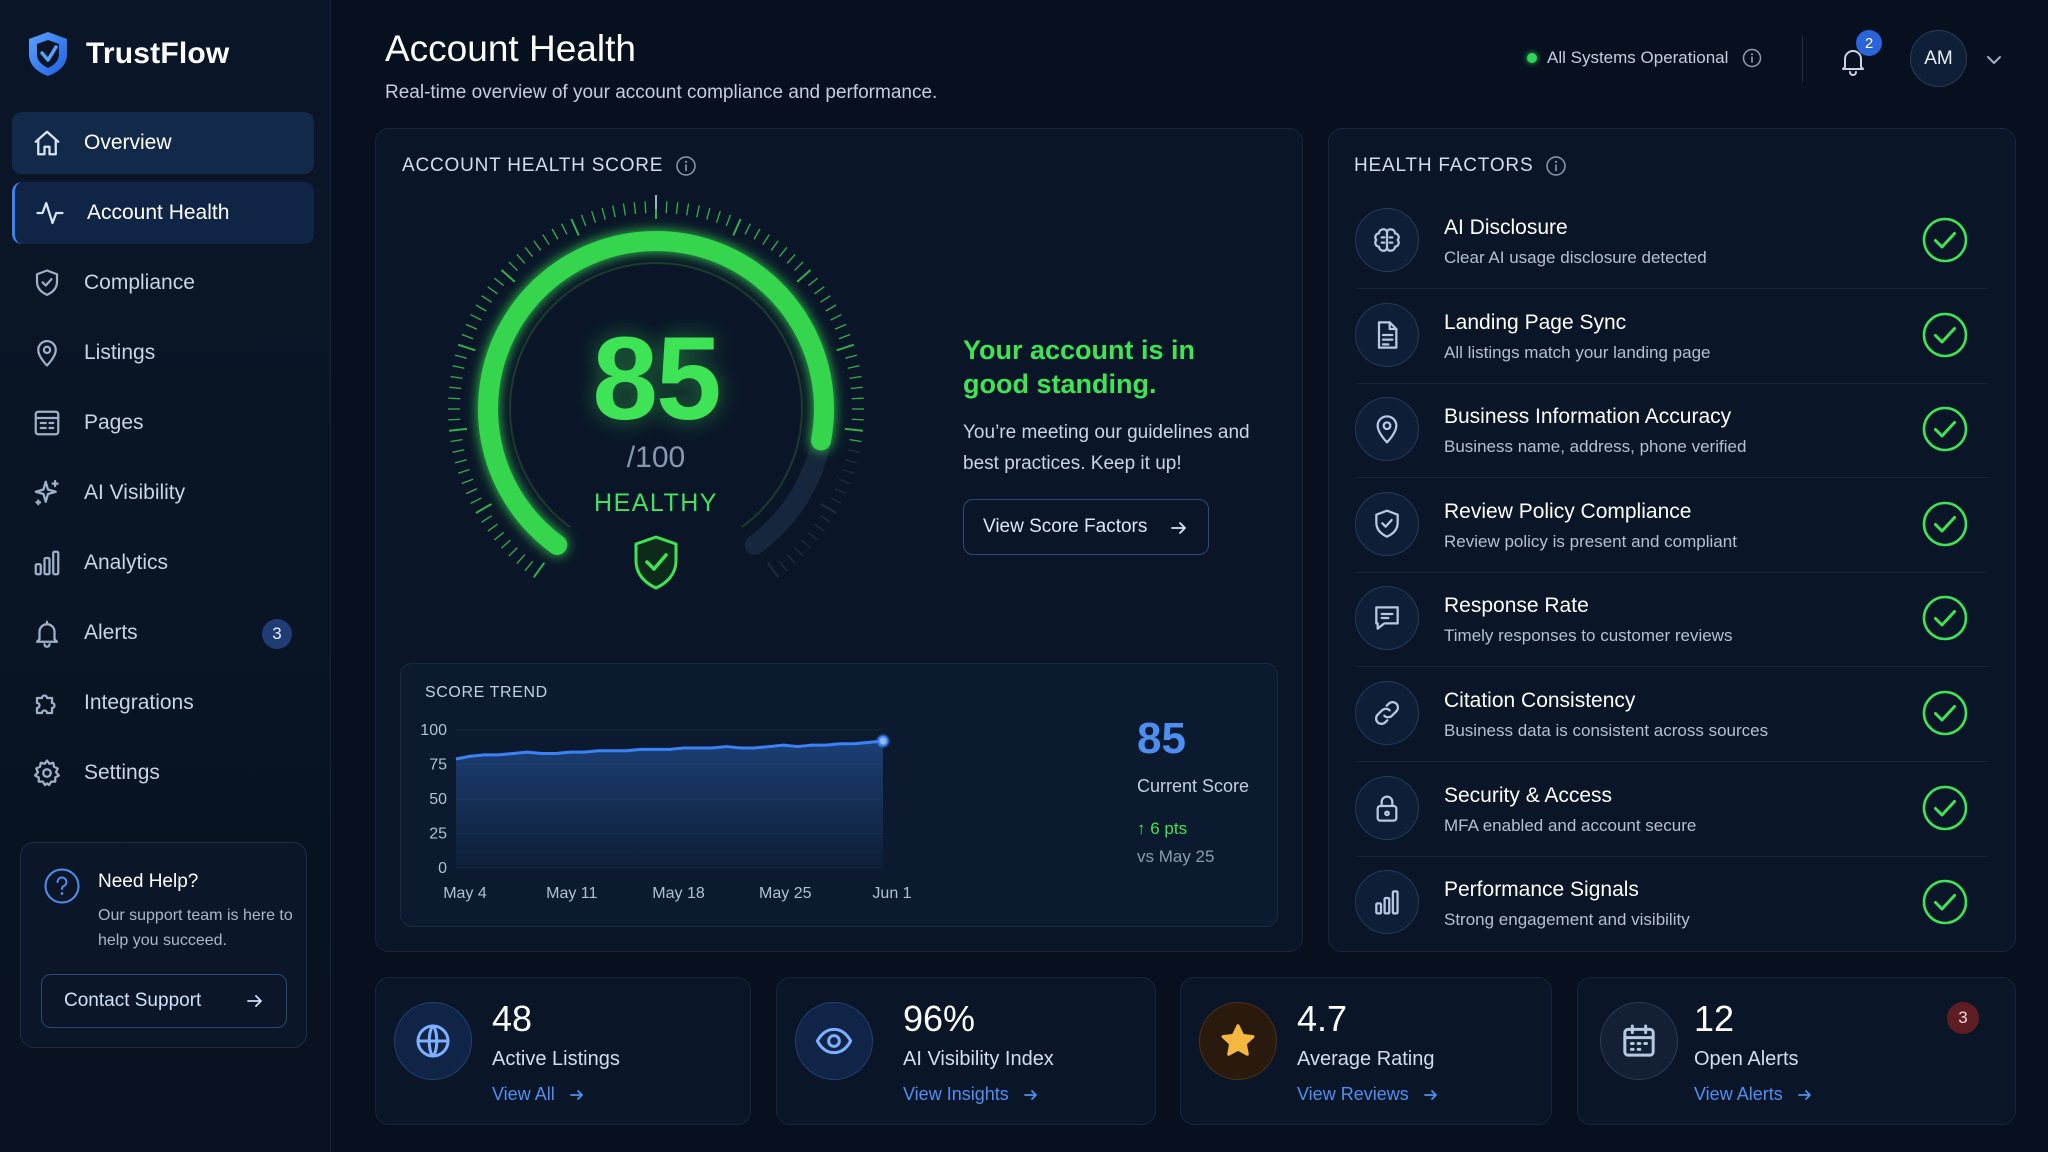 The image size is (2048, 1152). I want to click on contact-support-button: Contact Support, so click(164, 1001).